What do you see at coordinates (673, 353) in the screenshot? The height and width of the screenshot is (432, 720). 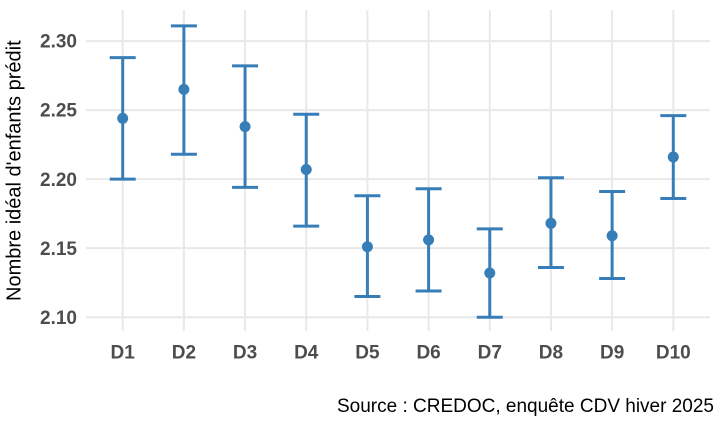 I see `x-tick-label: D10` at bounding box center [673, 353].